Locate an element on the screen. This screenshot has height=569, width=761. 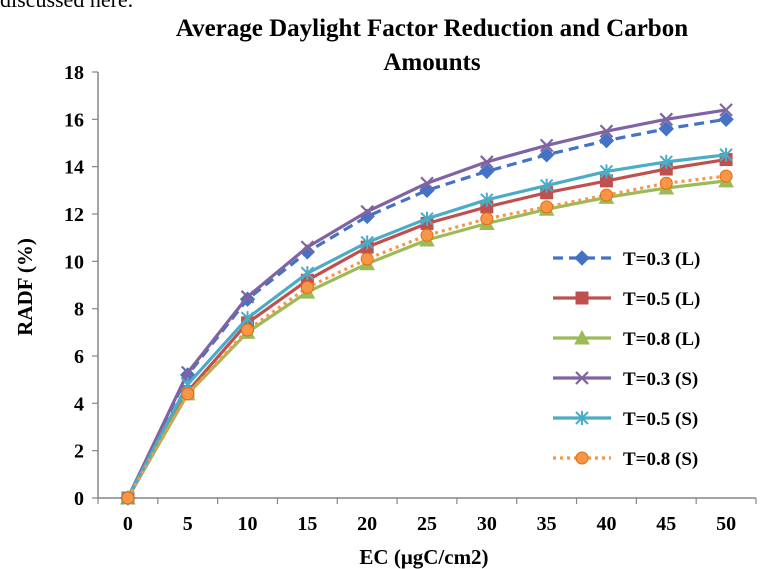
legend-label: T=0.8 (L) is located at coordinates (661, 339).